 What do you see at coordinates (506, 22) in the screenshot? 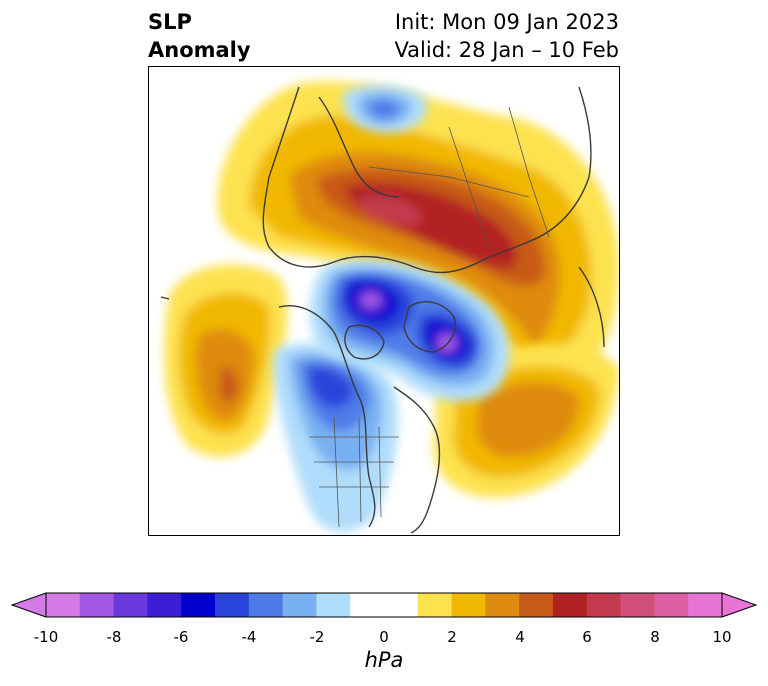
I see `init-date: Init: Mon 09 Jan 2023` at bounding box center [506, 22].